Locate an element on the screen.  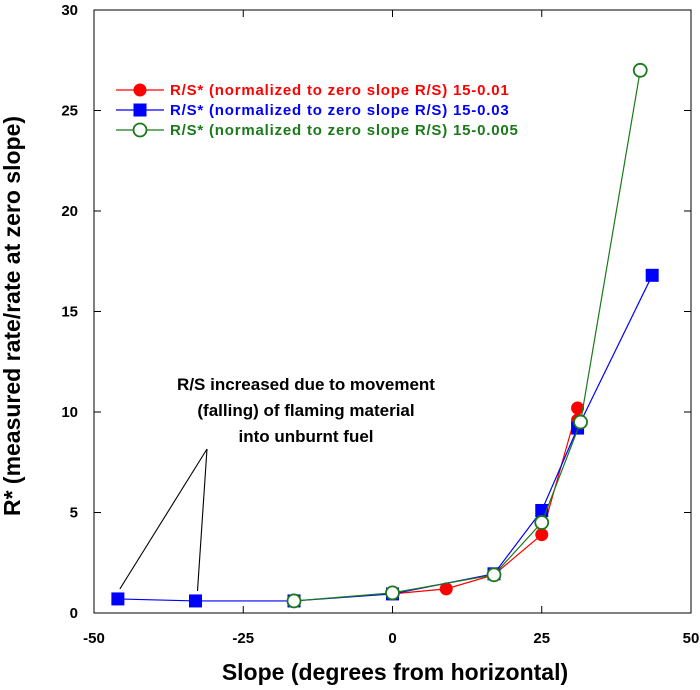
x-tick-label: -25 is located at coordinates (243, 638).